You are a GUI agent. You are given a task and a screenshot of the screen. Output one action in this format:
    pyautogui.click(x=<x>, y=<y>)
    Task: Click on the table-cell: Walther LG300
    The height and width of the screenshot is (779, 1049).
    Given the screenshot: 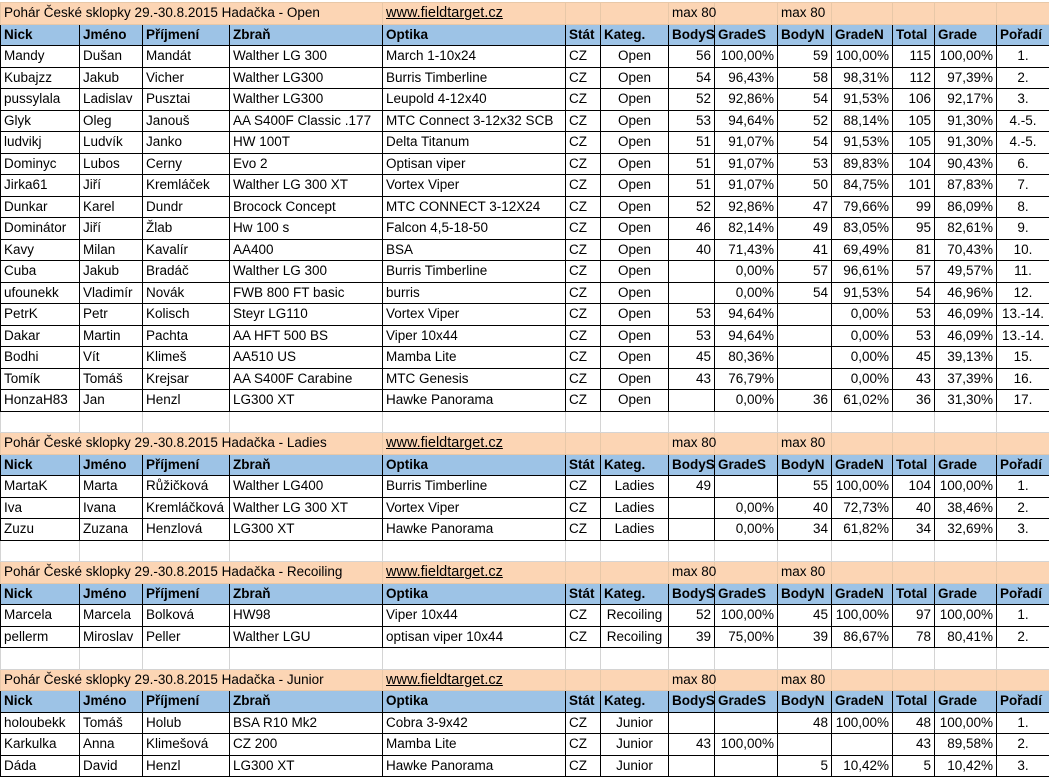 What is the action you would take?
    pyautogui.click(x=306, y=78)
    